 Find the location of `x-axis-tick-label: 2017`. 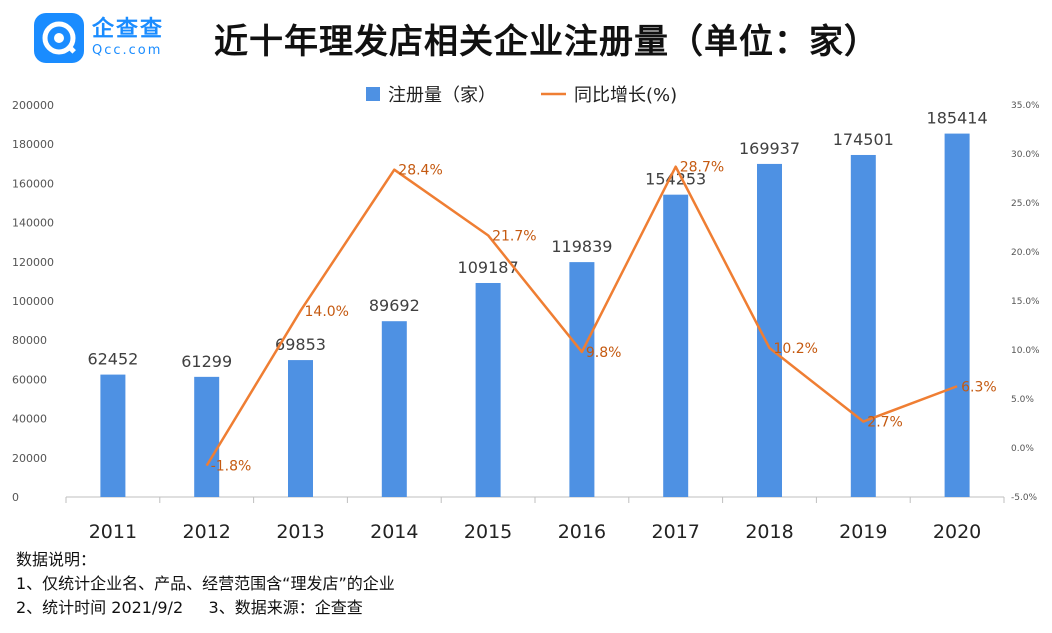

x-axis-tick-label: 2017 is located at coordinates (676, 532).